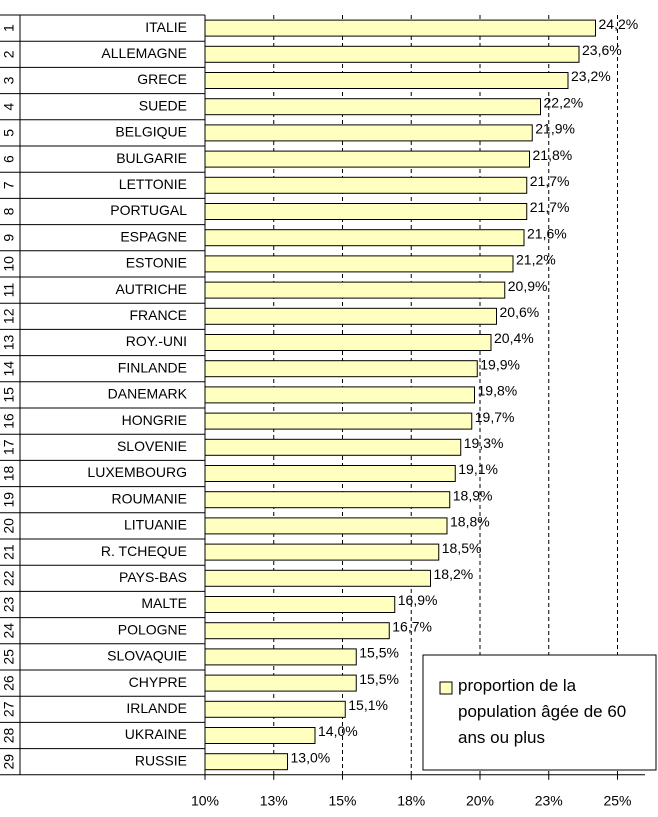  What do you see at coordinates (9, 54) in the screenshot?
I see `rank-label: 2` at bounding box center [9, 54].